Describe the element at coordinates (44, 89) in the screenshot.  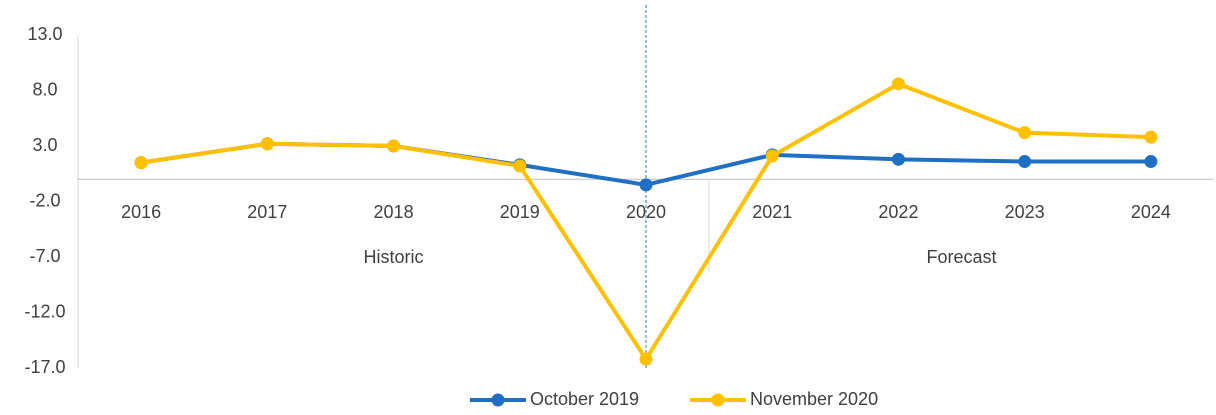
I see `y-tick-label: 8.0` at that location.